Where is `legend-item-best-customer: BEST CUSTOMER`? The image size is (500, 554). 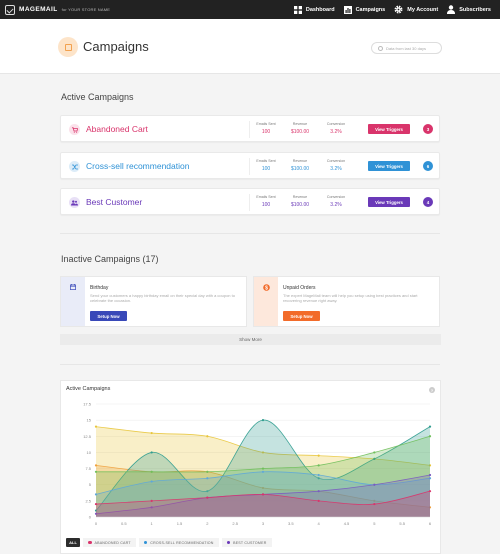
legend-item-best-customer: BEST CUSTOMER is located at coordinates (246, 542).